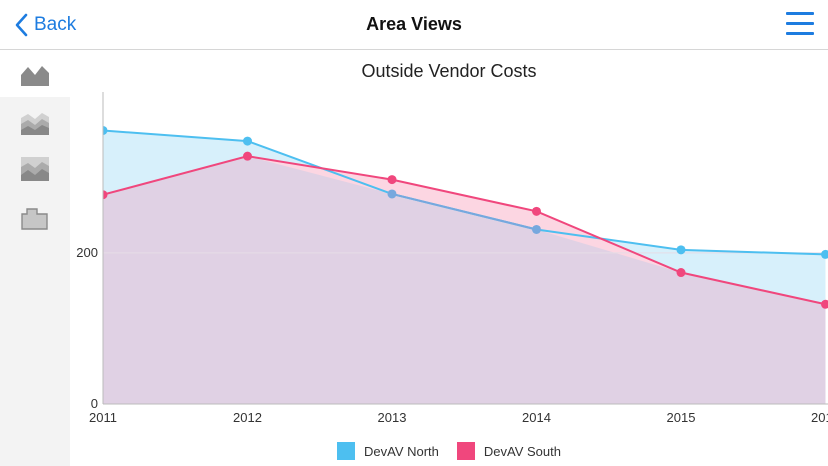 Image resolution: width=828 pixels, height=466 pixels. What do you see at coordinates (522, 451) in the screenshot?
I see `legend-label-south: DevAV South` at bounding box center [522, 451].